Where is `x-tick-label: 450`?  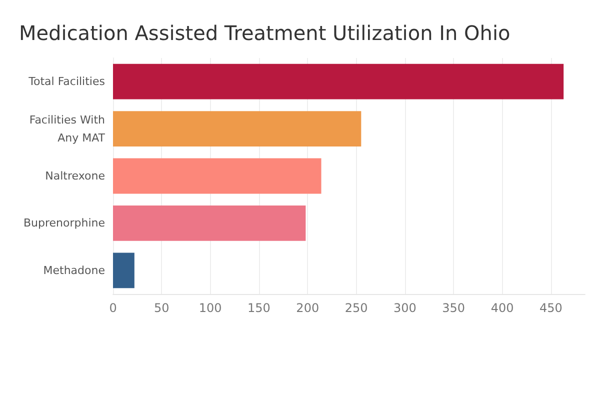
x-tick-label: 450 is located at coordinates (550, 308).